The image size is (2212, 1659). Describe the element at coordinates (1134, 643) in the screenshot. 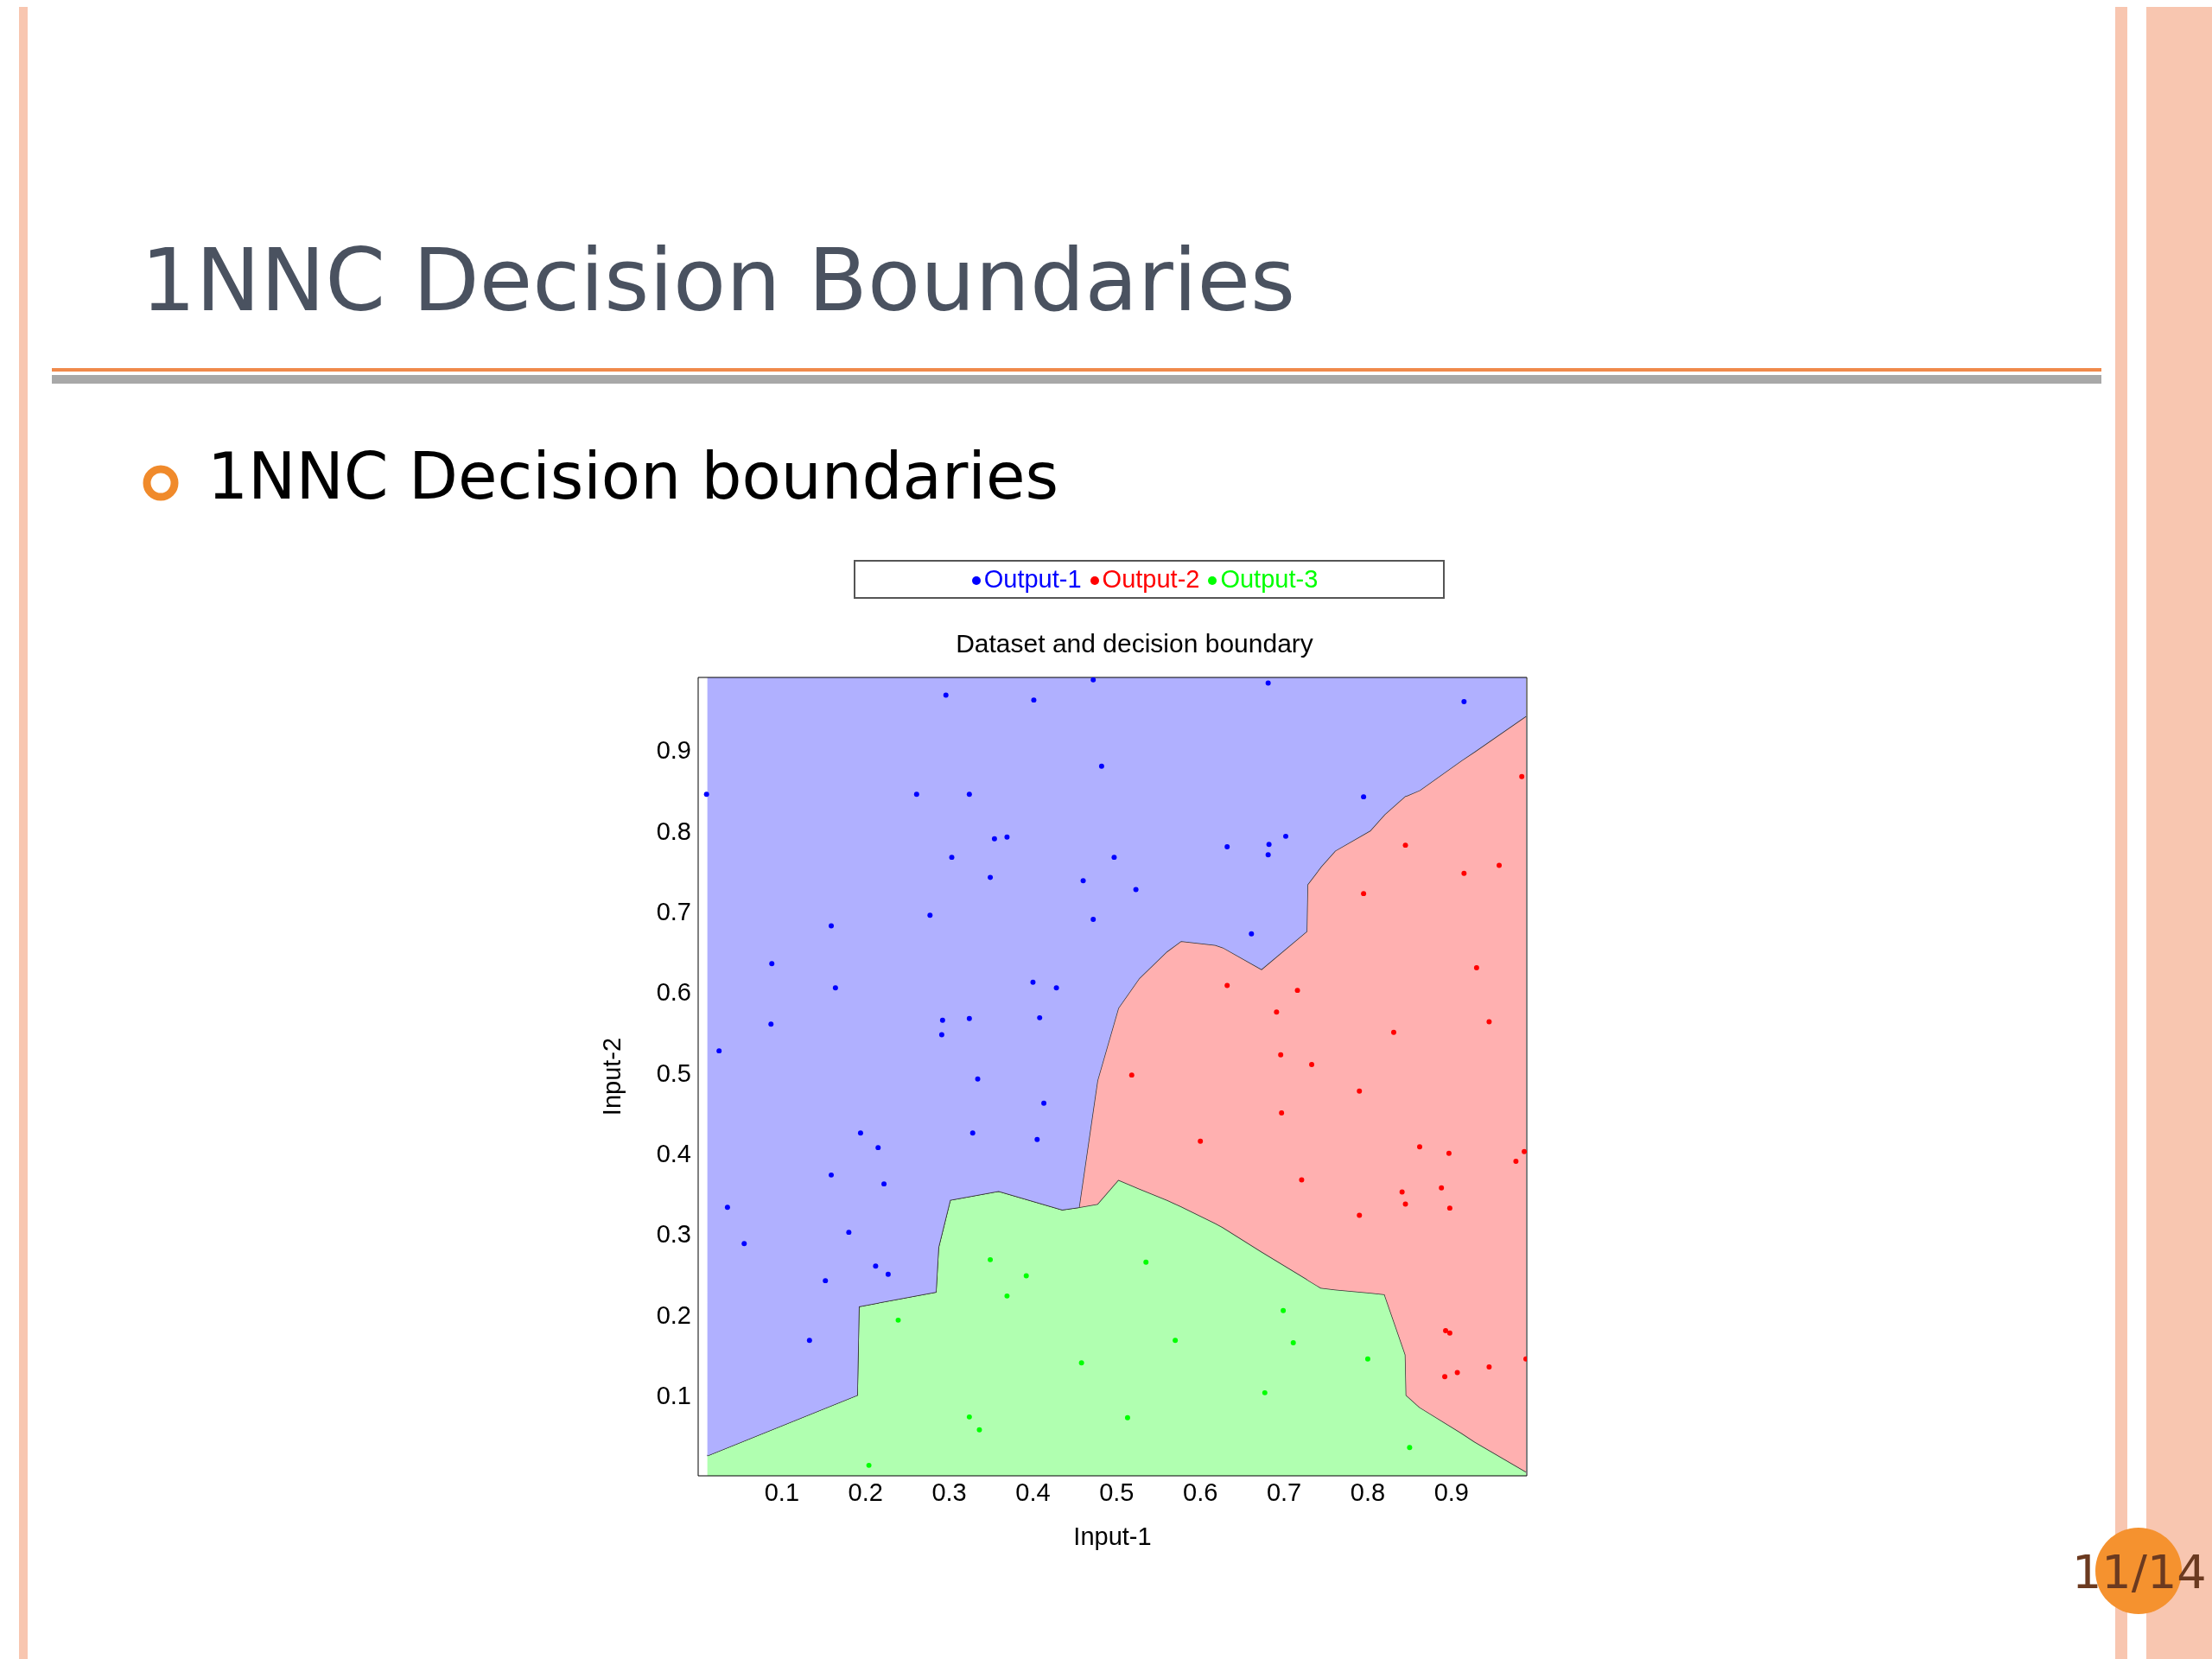

I see `chart-title: Dataset and decision boundary` at that location.